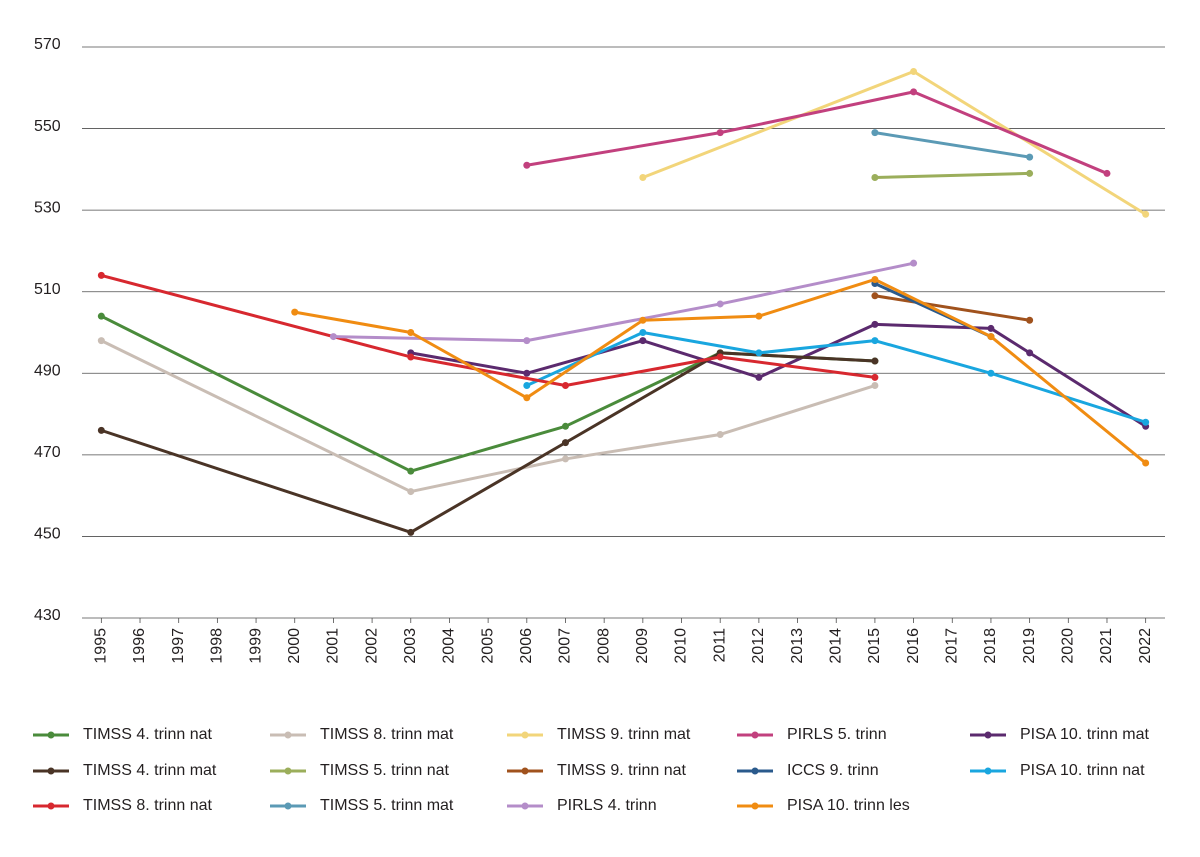  Describe the element at coordinates (1082, 770) in the screenshot. I see `legend-label: PISA 10. trinn nat` at that location.